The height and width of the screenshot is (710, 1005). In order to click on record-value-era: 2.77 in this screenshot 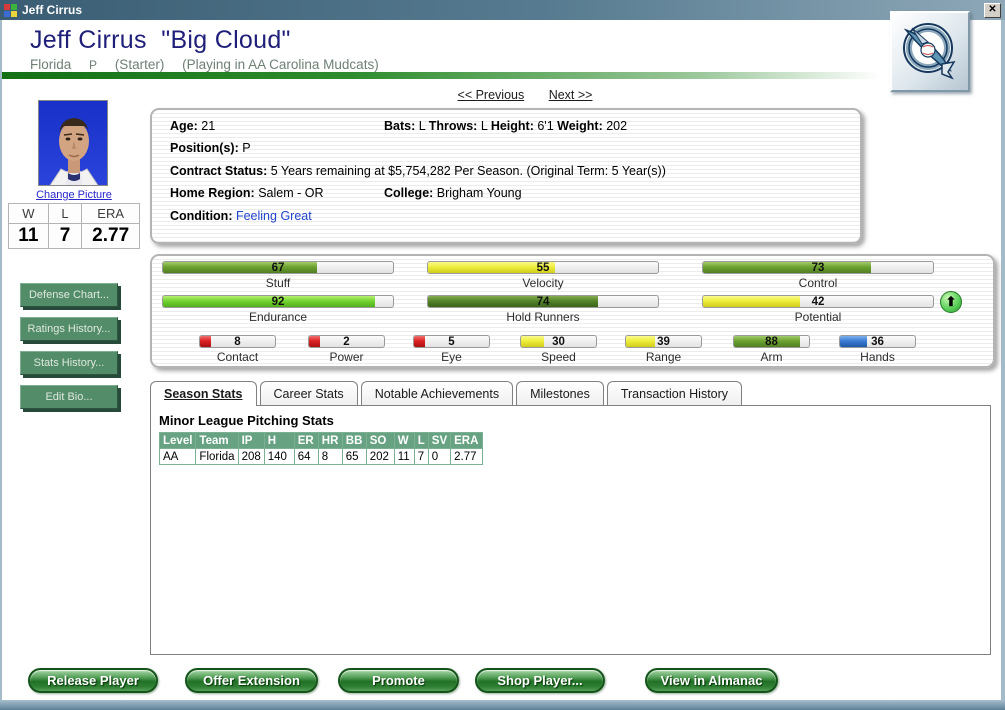, I will do `click(110, 236)`.